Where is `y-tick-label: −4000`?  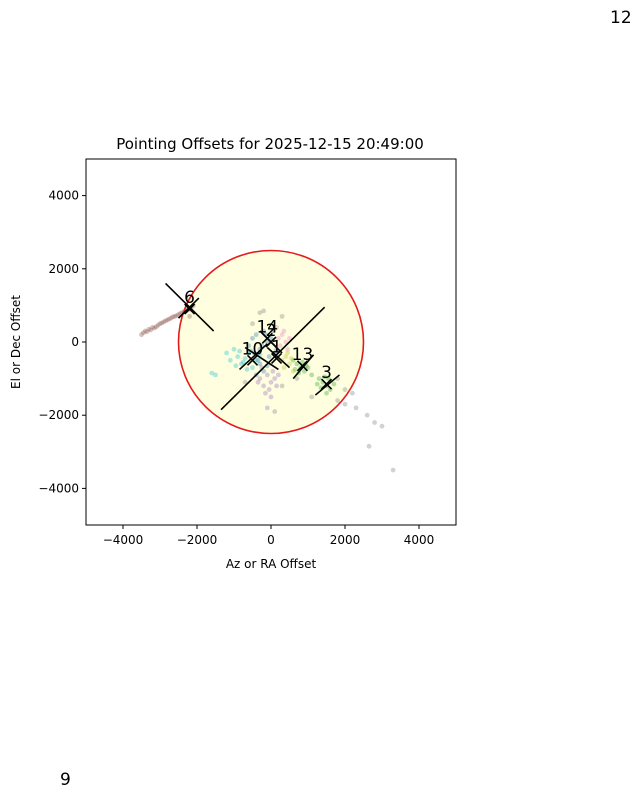
y-tick-label: −4000 is located at coordinates (58, 488).